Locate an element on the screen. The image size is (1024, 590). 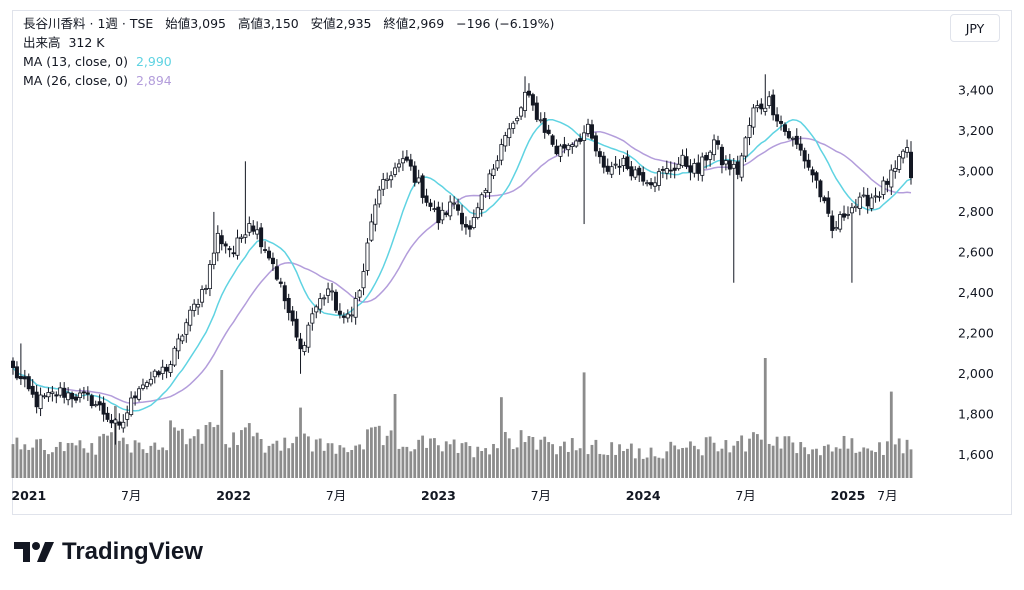
symbol-name: 長谷川香料 is located at coordinates (54, 23).